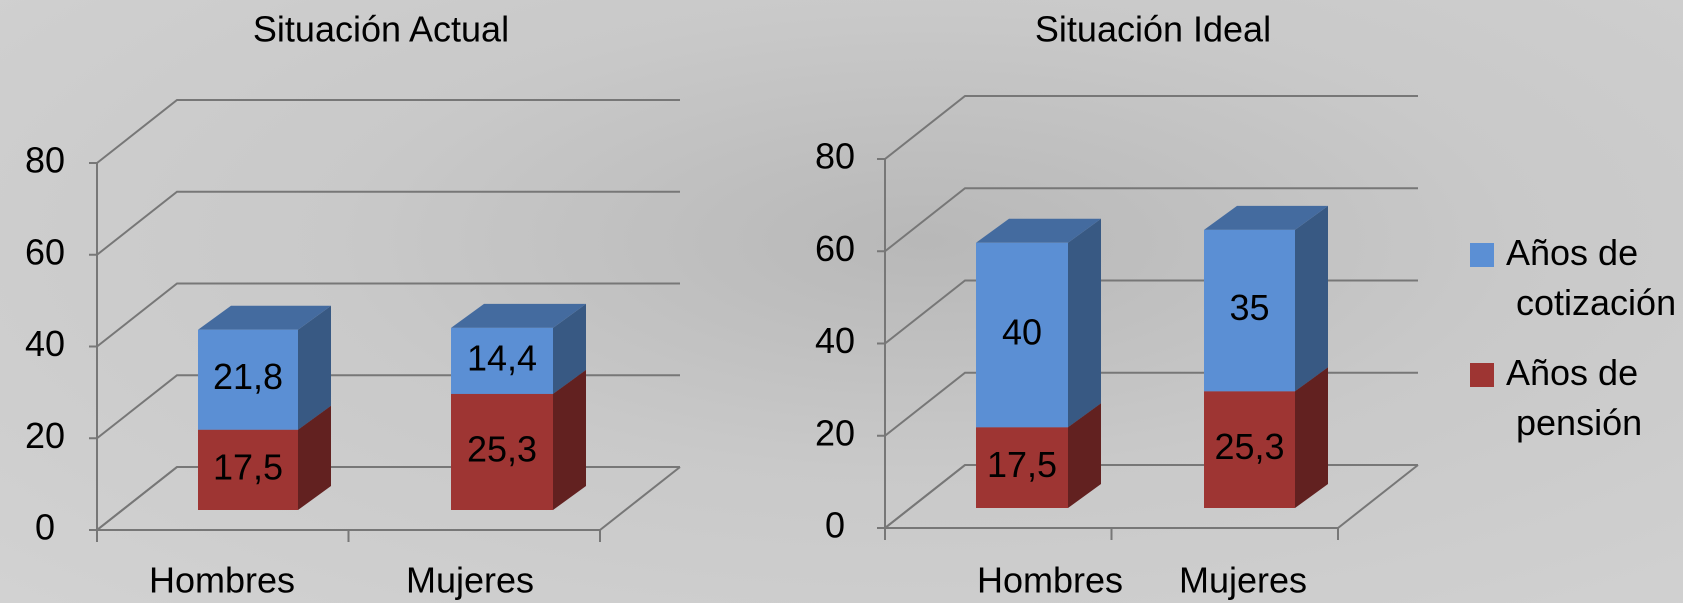 This screenshot has height=603, width=1683. I want to click on legend-label: Años de cotización, so click(1591, 277).